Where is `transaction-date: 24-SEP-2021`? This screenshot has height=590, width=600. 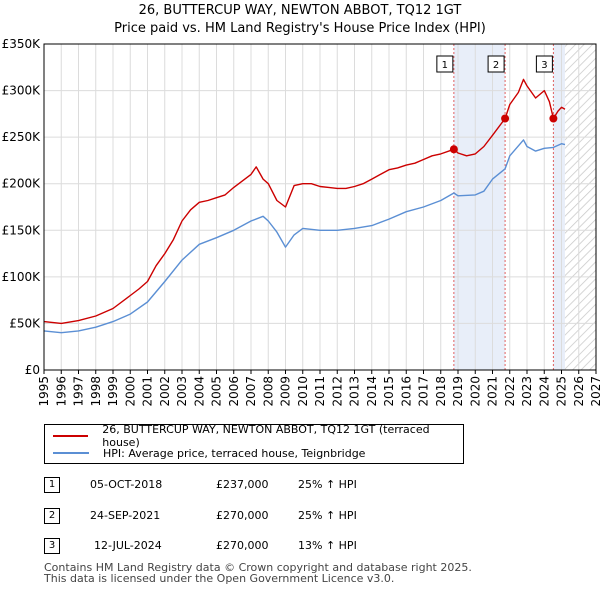 transaction-date: 24-SEP-2021 is located at coordinates (125, 515).